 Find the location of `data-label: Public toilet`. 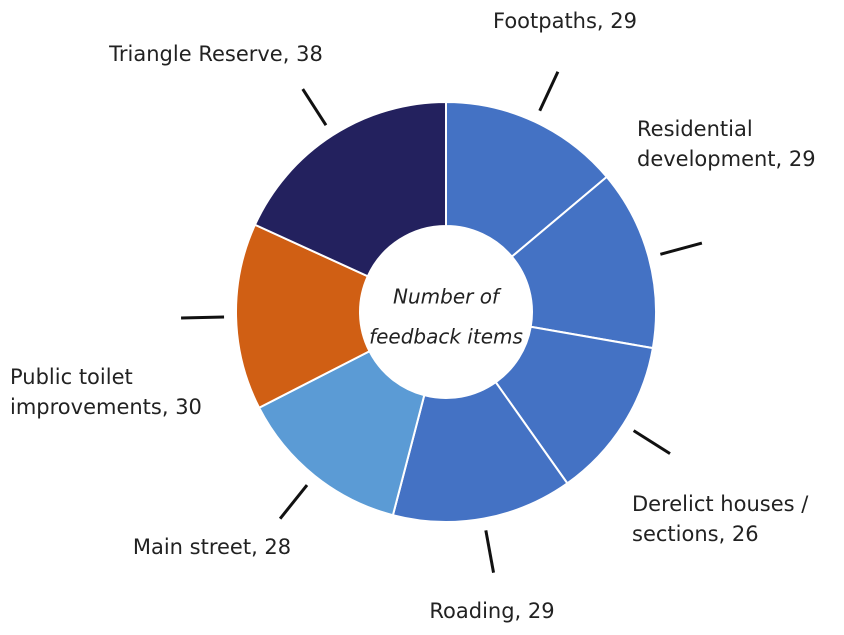

data-label: Public toilet is located at coordinates (71, 377).